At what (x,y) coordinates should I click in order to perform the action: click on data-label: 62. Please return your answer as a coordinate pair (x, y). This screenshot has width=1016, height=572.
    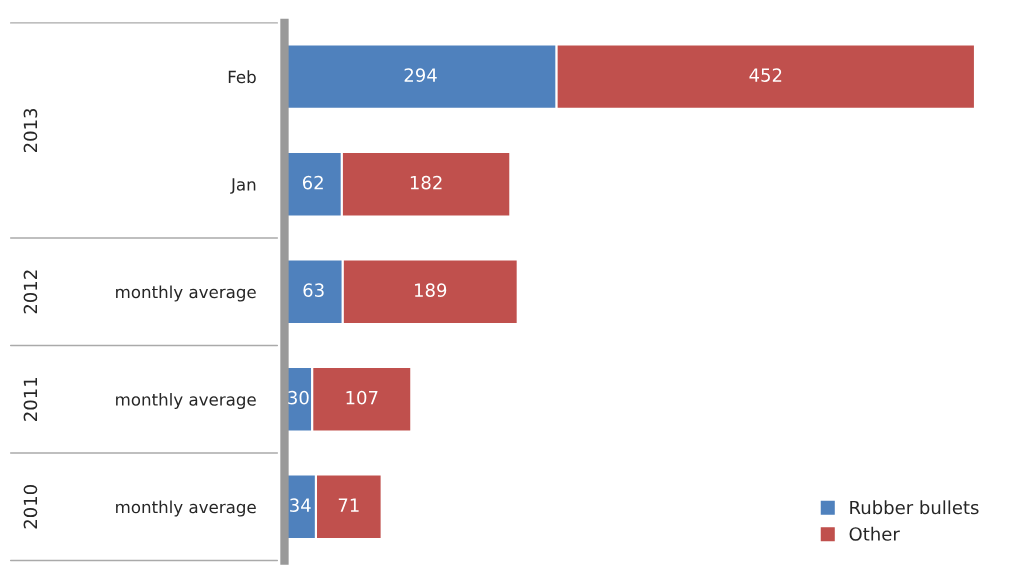
    Looking at the image, I should click on (312, 182).